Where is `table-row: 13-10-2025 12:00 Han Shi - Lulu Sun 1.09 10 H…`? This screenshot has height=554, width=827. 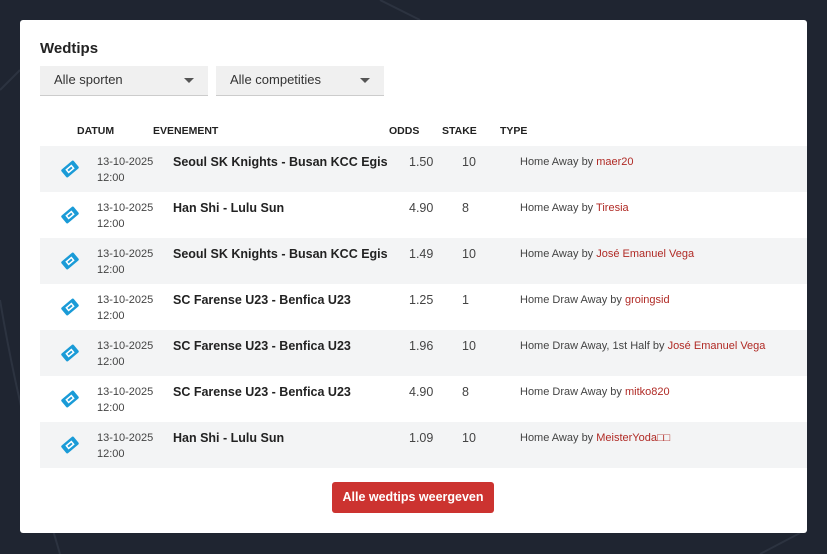
table-row: 13-10-2025 12:00 Han Shi - Lulu Sun 1.09 10 H… is located at coordinates (423, 445).